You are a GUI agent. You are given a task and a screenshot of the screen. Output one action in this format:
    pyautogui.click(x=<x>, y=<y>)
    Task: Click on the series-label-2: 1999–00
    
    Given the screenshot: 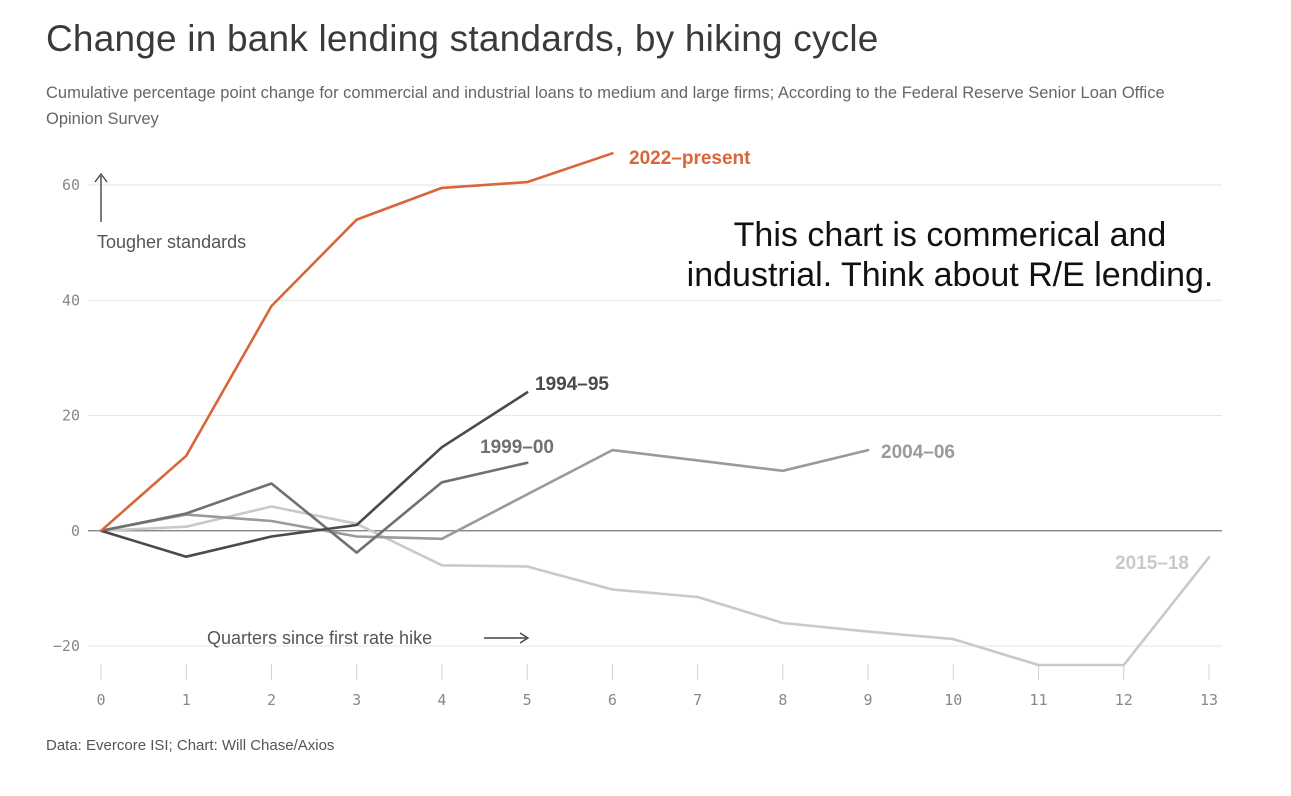 What is the action you would take?
    pyautogui.click(x=517, y=447)
    